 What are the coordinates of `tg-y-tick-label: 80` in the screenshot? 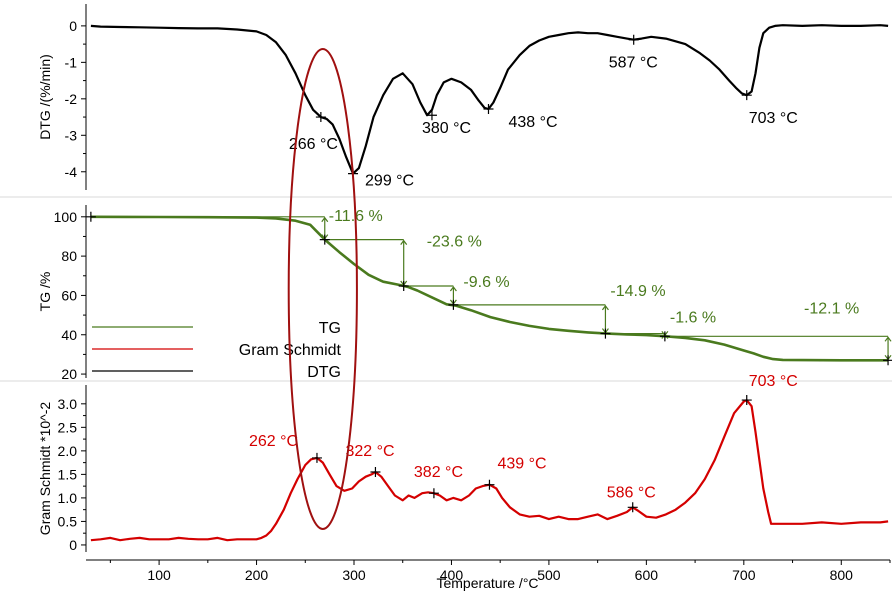 It's located at (69, 256).